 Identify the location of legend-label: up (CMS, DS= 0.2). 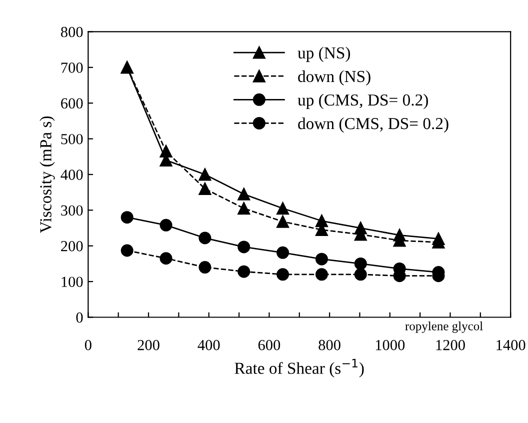
(363, 102).